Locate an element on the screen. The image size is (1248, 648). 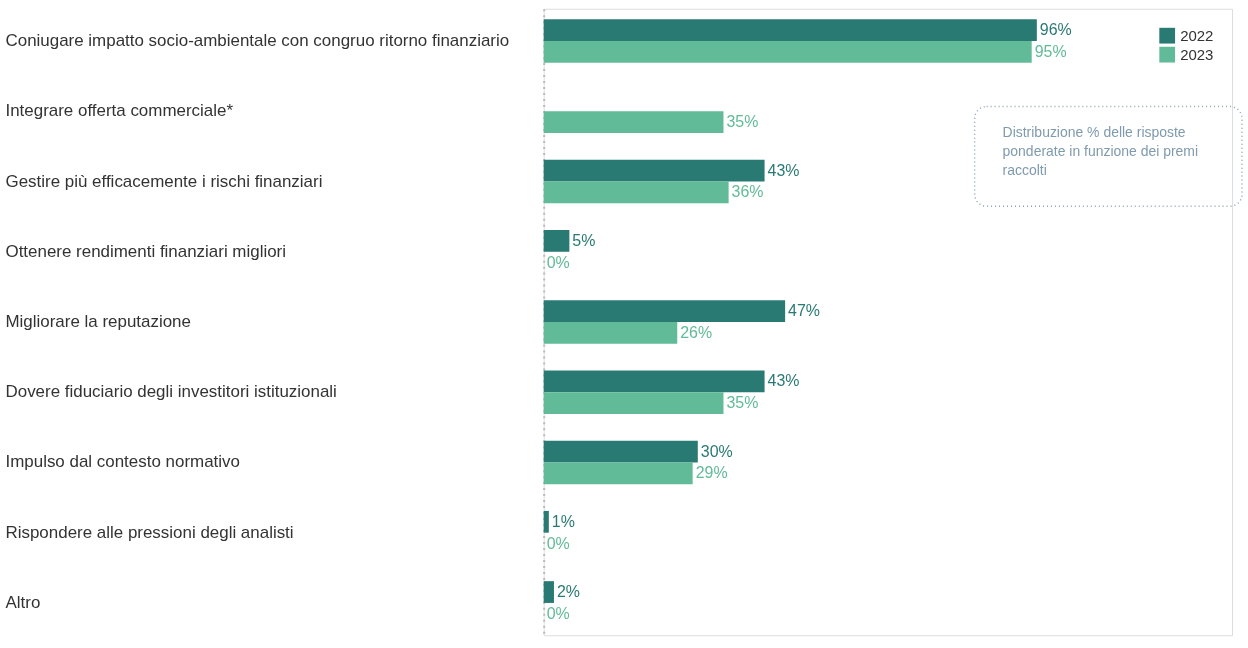
y-tick-label: Altro is located at coordinates (23, 602).